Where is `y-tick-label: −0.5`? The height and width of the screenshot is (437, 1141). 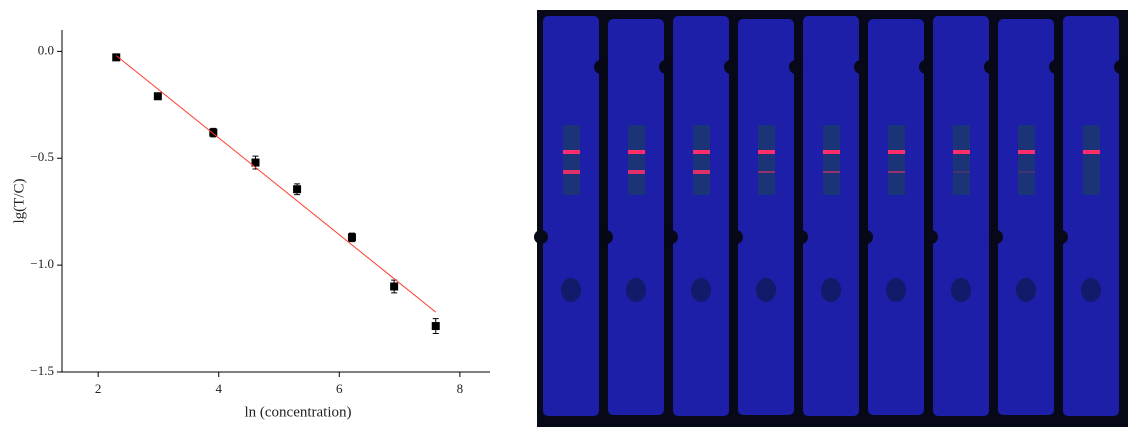 y-tick-label: −0.5 is located at coordinates (42, 156).